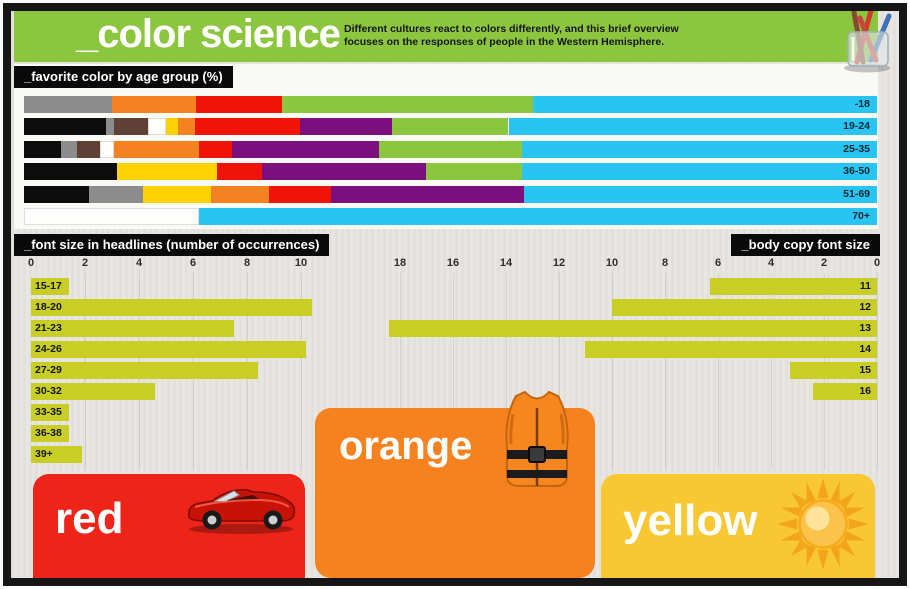 Image resolution: width=910 pixels, height=589 pixels. What do you see at coordinates (793, 286) in the screenshot?
I see `body-copy-size-bar-11: 11` at bounding box center [793, 286].